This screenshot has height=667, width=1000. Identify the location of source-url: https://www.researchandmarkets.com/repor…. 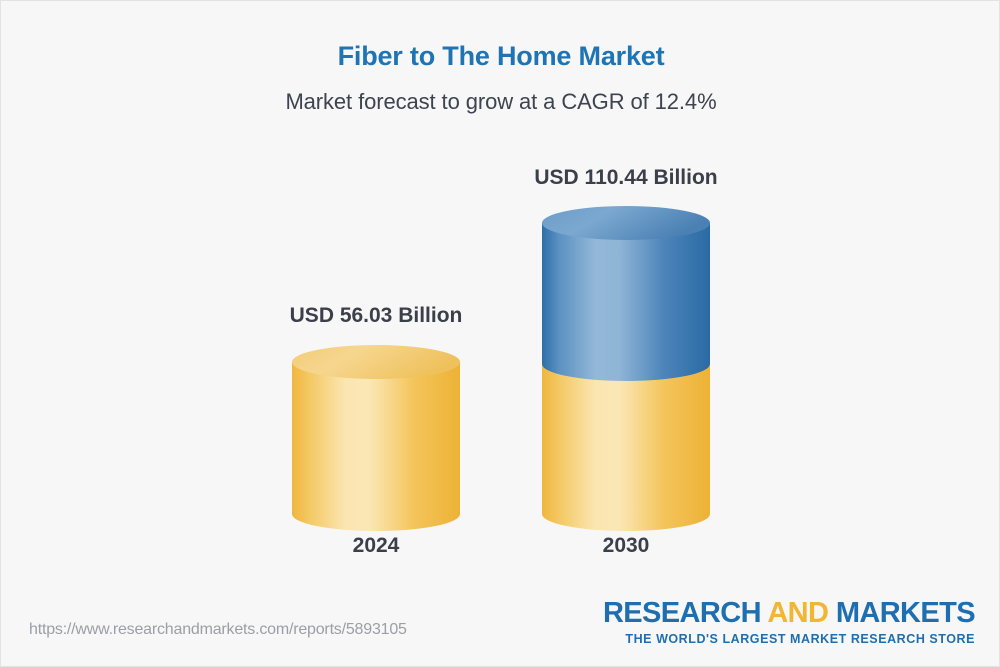
(218, 629).